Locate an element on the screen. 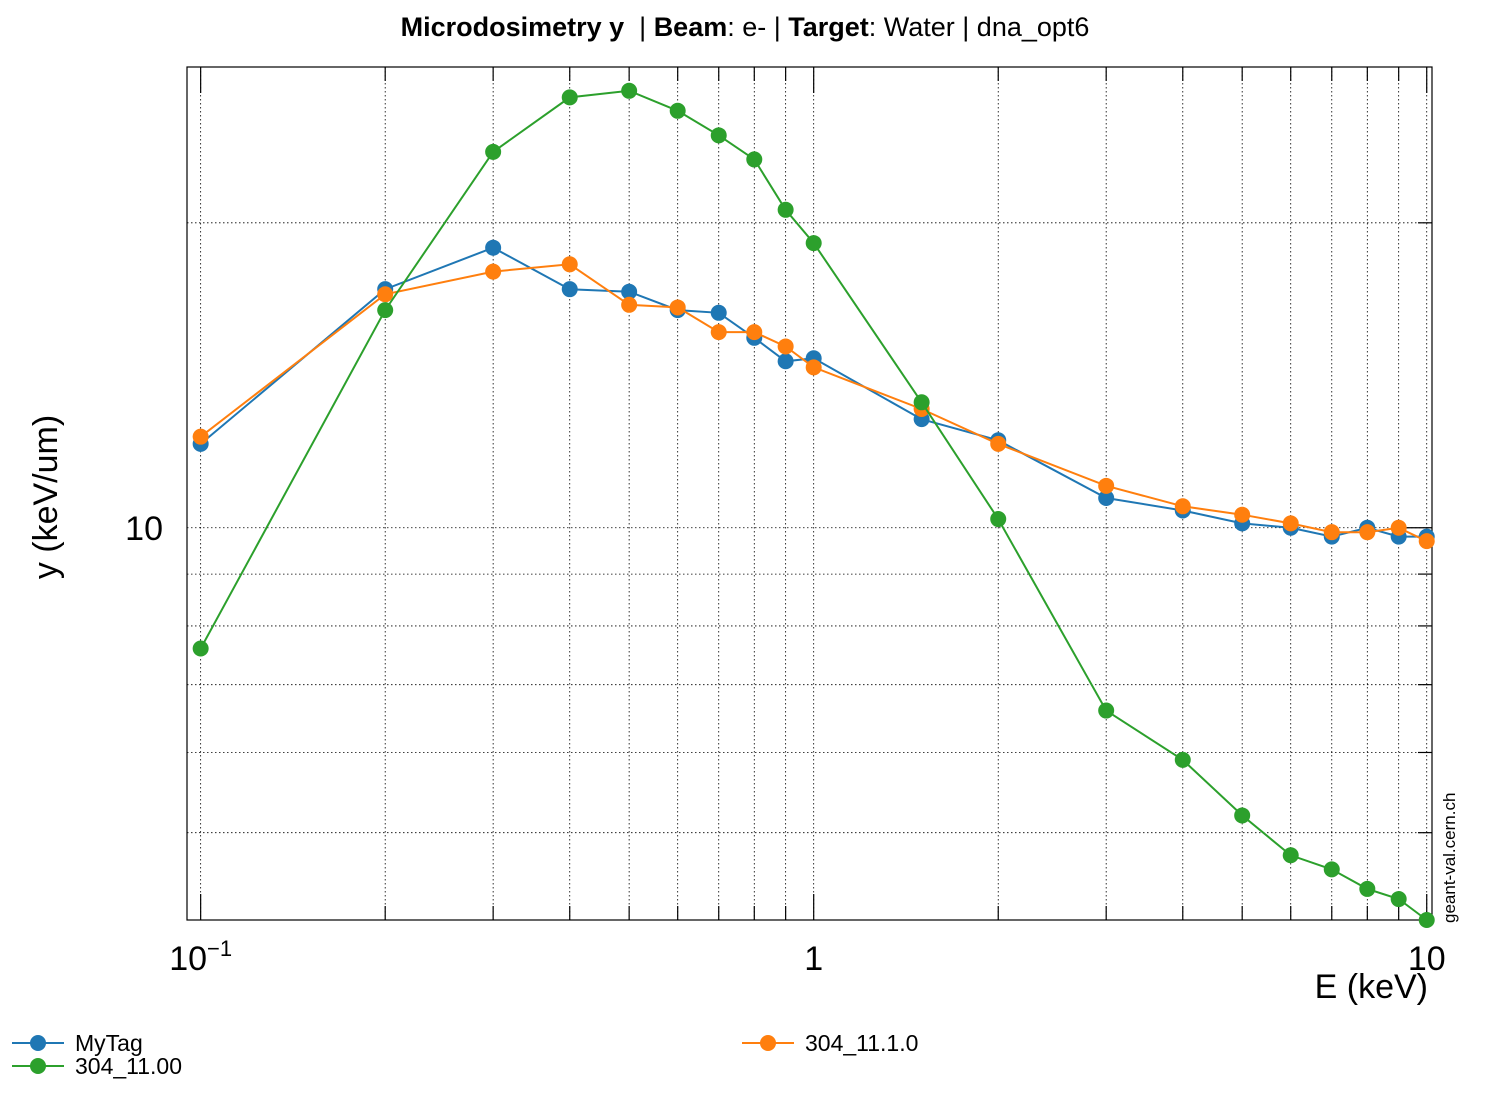  title-beam-label: Beam is located at coordinates (691, 27).